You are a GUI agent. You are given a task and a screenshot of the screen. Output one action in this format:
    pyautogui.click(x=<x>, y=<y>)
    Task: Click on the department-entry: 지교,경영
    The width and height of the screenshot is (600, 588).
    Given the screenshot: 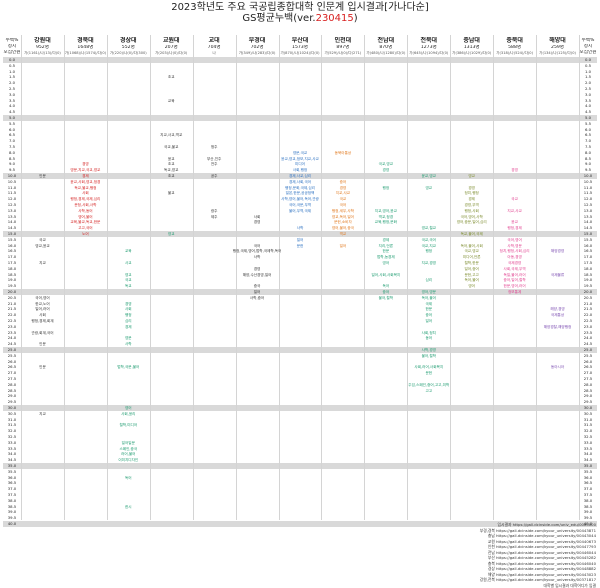 What is the action you would take?
    pyautogui.click(x=429, y=263)
    